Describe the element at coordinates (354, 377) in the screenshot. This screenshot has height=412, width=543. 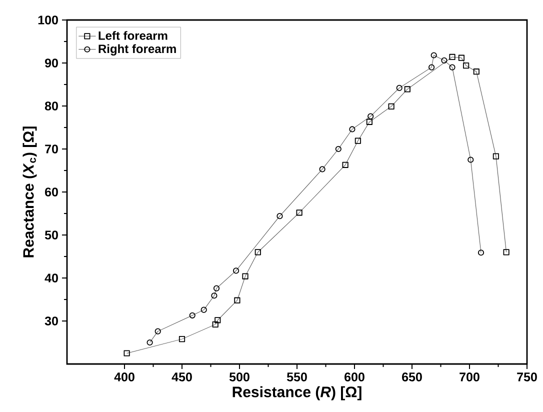
I see `x-tick-label: 600` at that location.